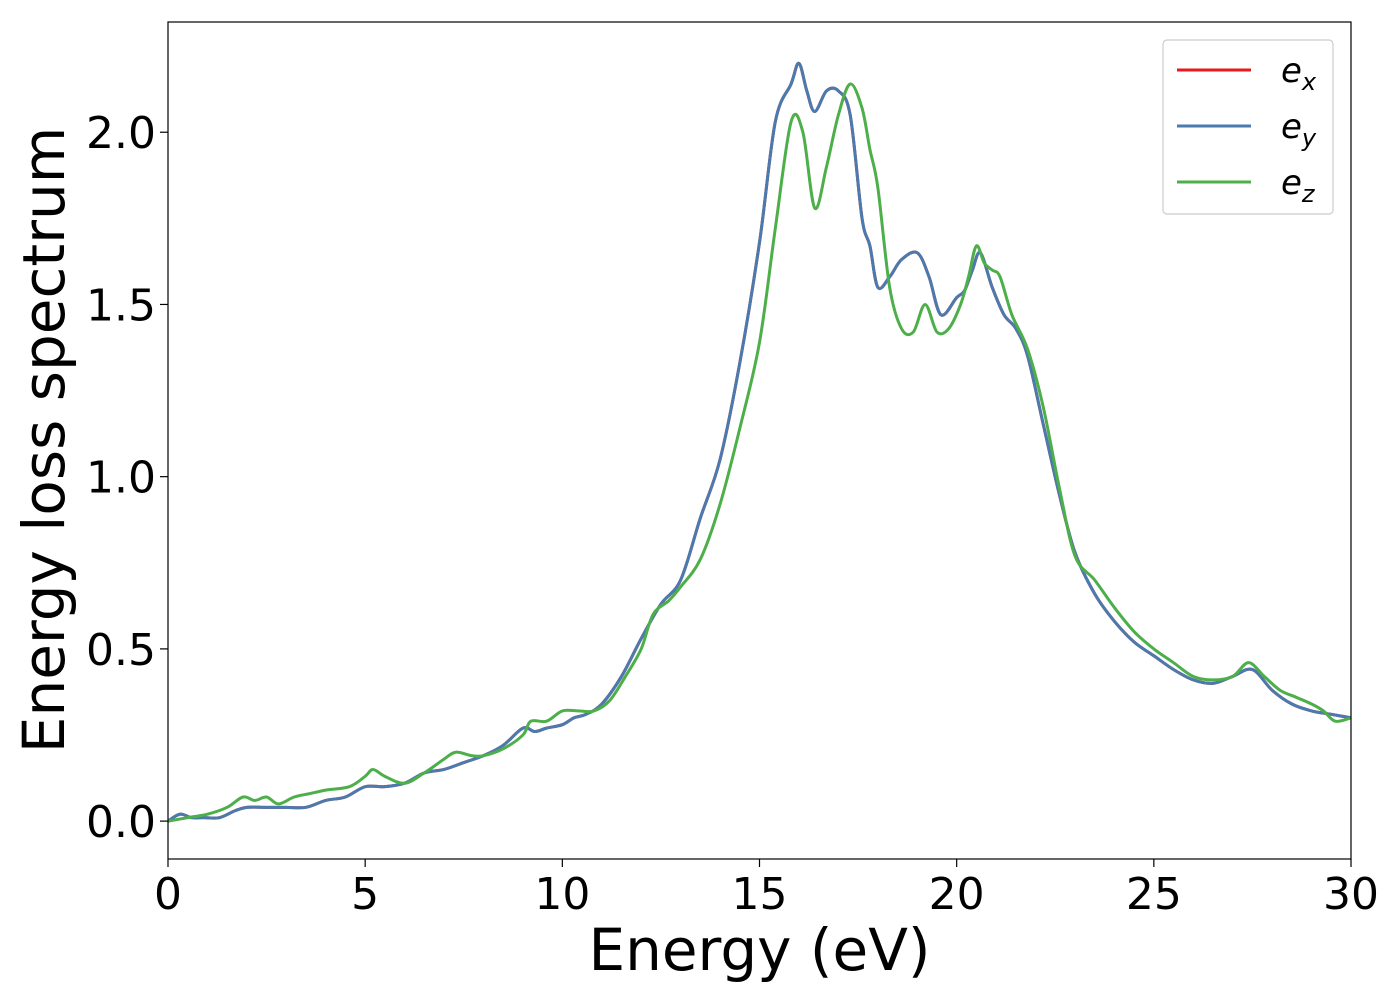 The width and height of the screenshot is (1400, 1000). What do you see at coordinates (44, 440) in the screenshot?
I see `y-axis-label: Energy loss spectrum` at bounding box center [44, 440].